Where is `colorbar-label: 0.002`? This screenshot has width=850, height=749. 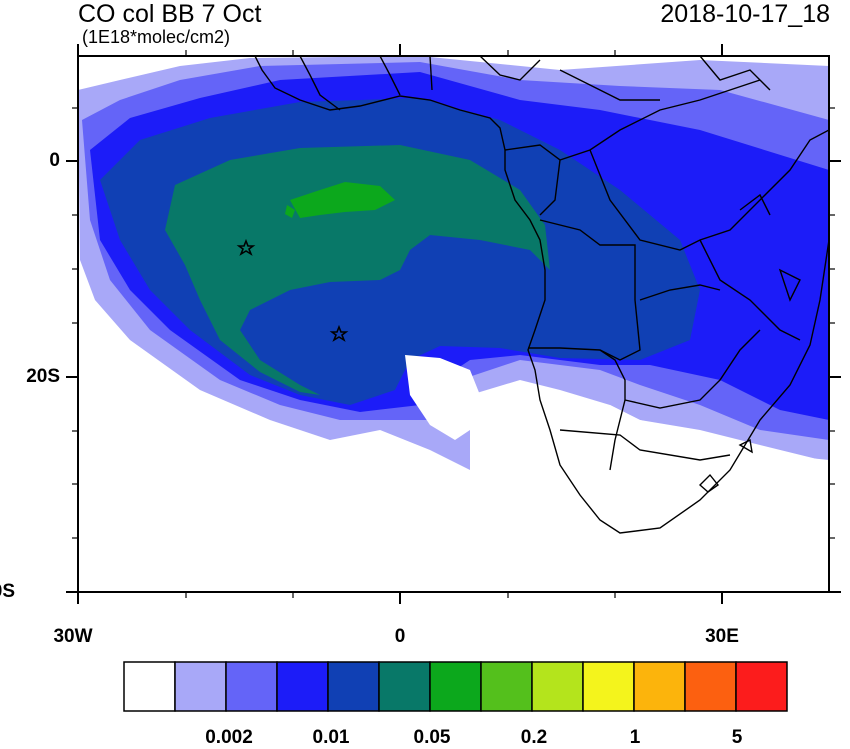 colorbar-label: 0.002 is located at coordinates (229, 737).